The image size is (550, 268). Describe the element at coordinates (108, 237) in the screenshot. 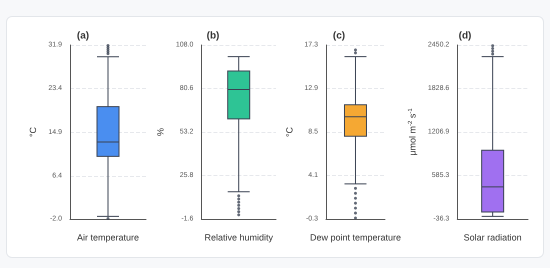

I see `x-tick-label: Air temperature` at that location.